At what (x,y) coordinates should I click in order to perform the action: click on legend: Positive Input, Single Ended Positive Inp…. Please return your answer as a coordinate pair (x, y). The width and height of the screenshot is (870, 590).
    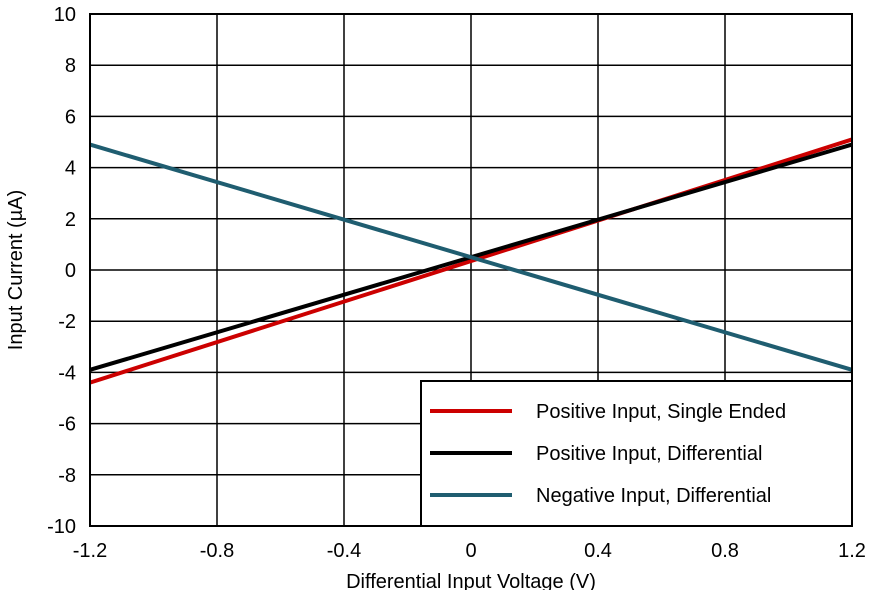
    Looking at the image, I should click on (636, 453).